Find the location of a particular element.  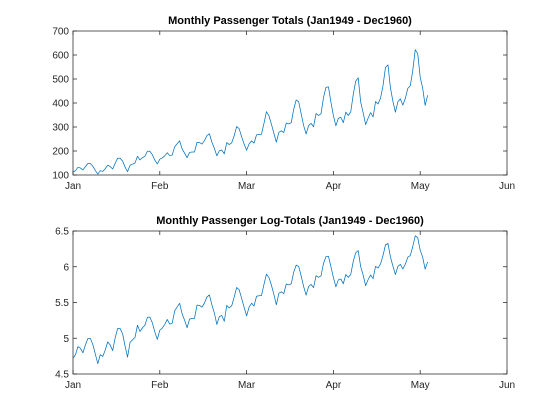

y-tick-label: 700 is located at coordinates (60, 32).